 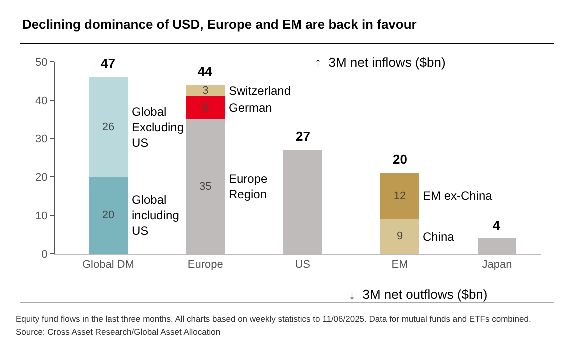 What do you see at coordinates (248, 187) in the screenshot?
I see `series-label: Europe Region` at bounding box center [248, 187].